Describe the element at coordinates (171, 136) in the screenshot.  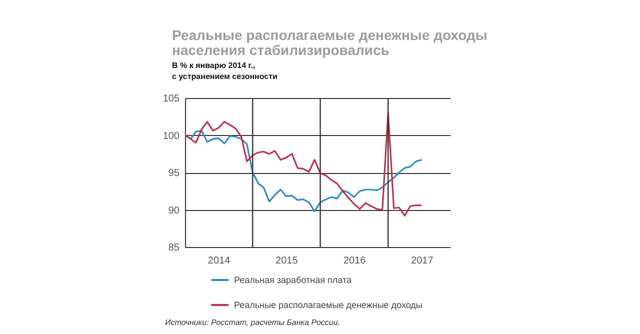
I see `y-tick-label: 100` at that location.